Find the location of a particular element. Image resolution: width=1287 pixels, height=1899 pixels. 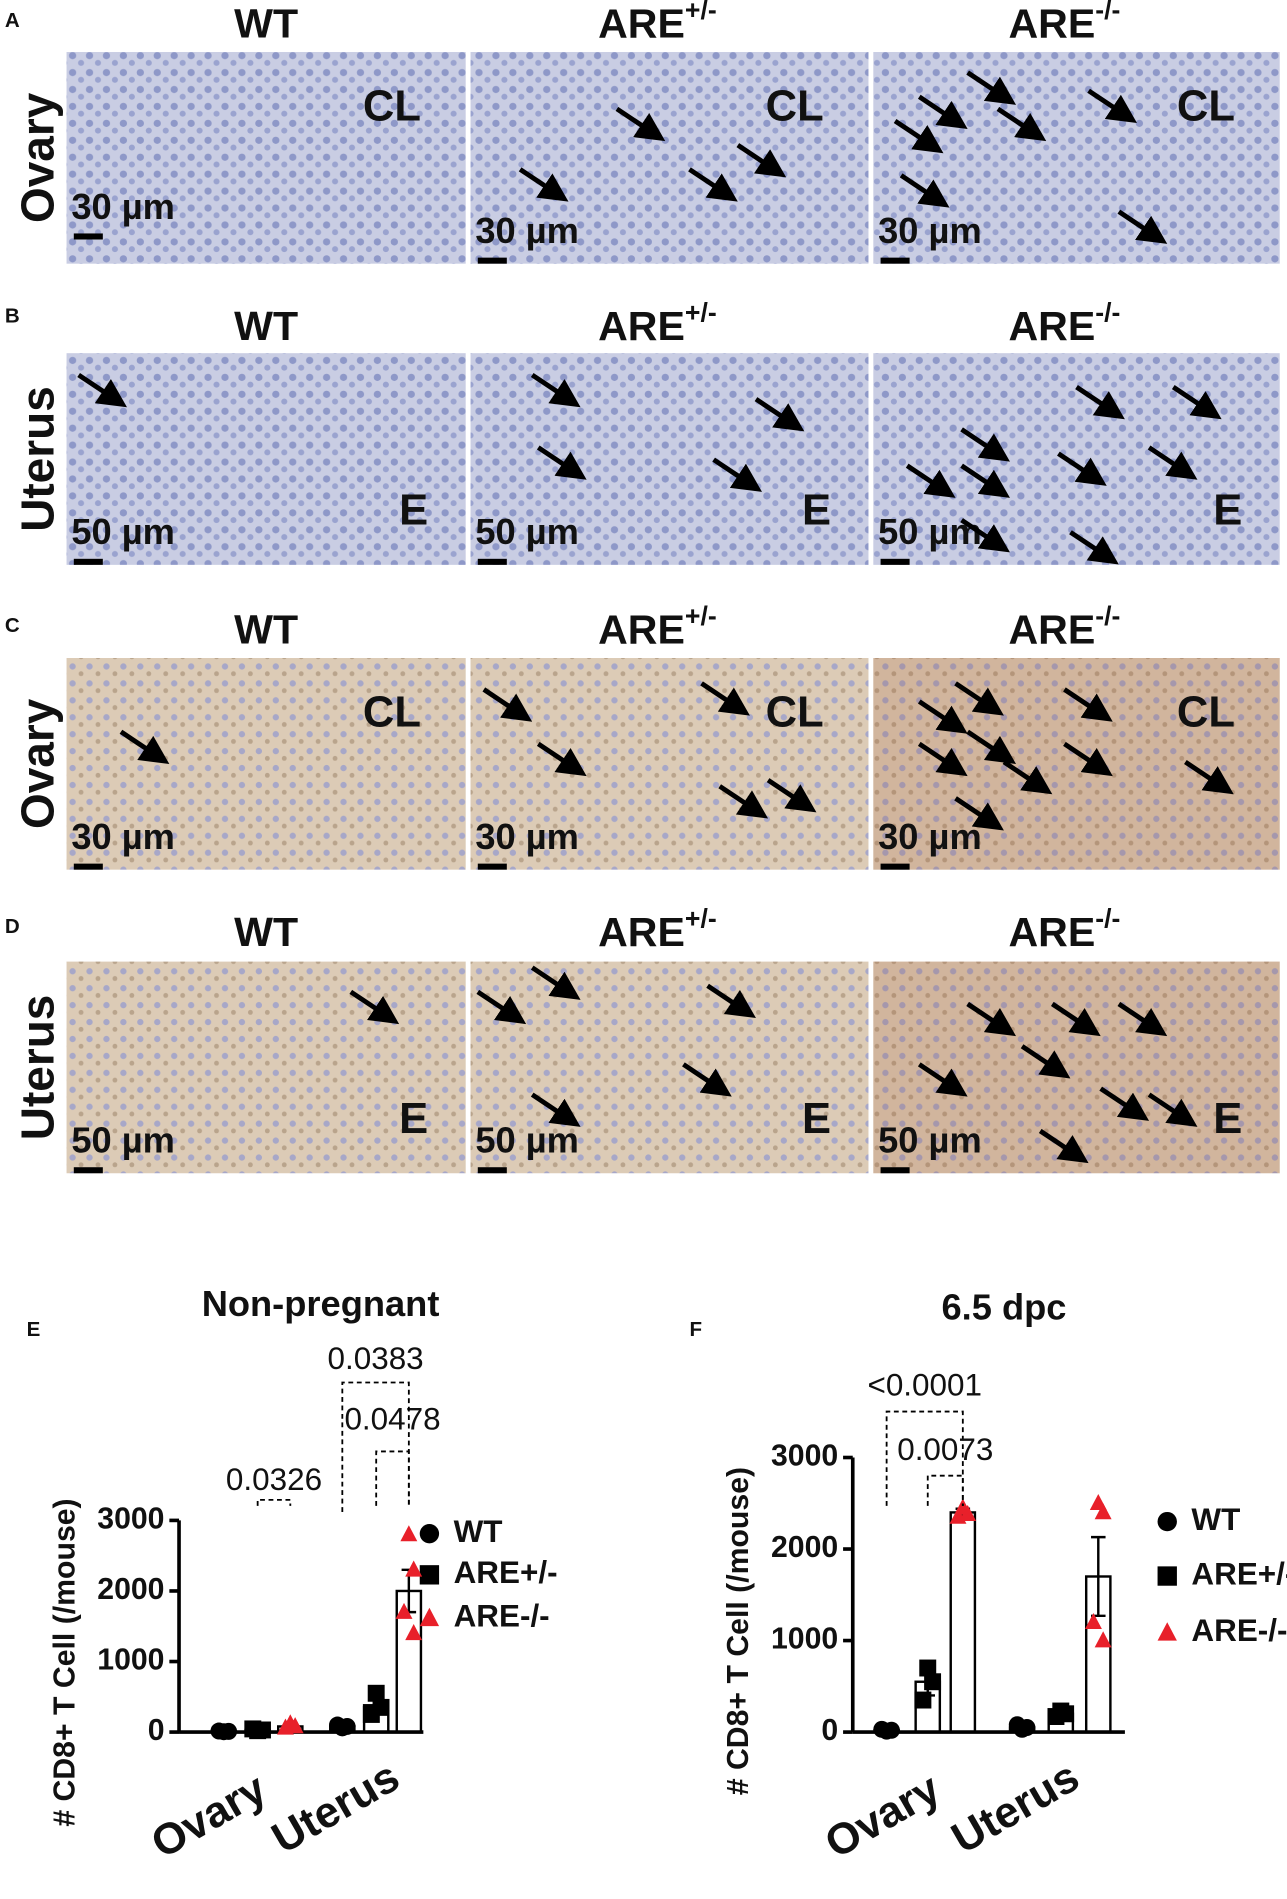

p-value: <0.0001 is located at coordinates (924, 1385).